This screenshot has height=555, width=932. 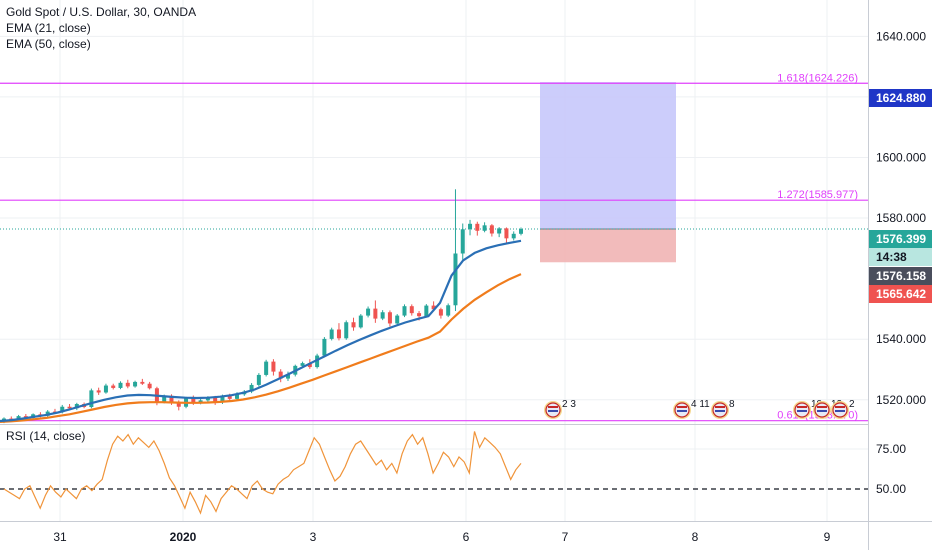 What do you see at coordinates (48, 44) in the screenshot?
I see `legend-ema50: EMA (50, close)` at bounding box center [48, 44].